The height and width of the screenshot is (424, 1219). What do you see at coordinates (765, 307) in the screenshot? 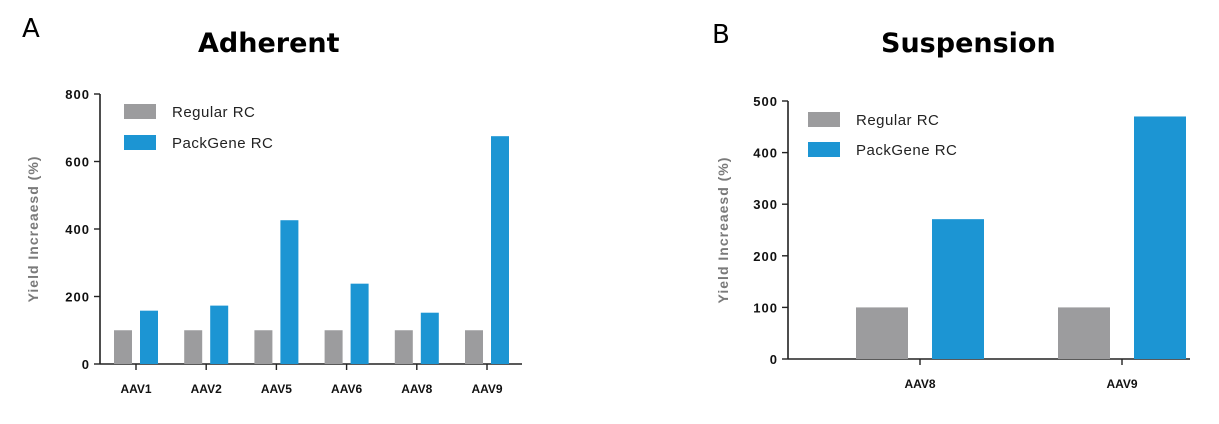
I see `y-tick-label: 100` at bounding box center [765, 307].